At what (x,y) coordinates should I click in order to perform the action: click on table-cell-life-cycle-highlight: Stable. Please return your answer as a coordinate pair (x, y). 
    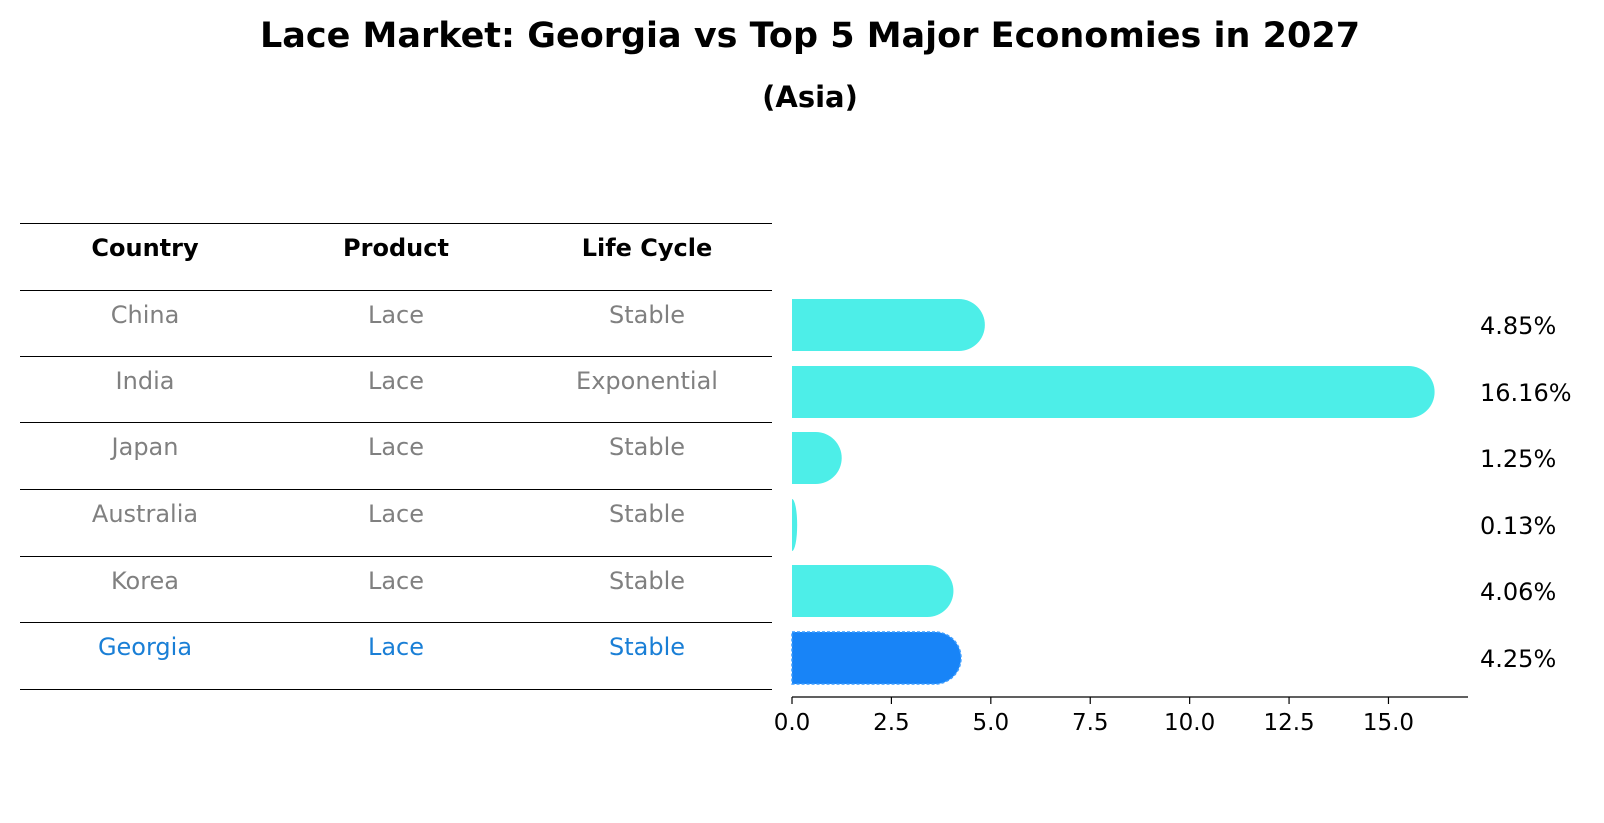
    Looking at the image, I should click on (647, 647).